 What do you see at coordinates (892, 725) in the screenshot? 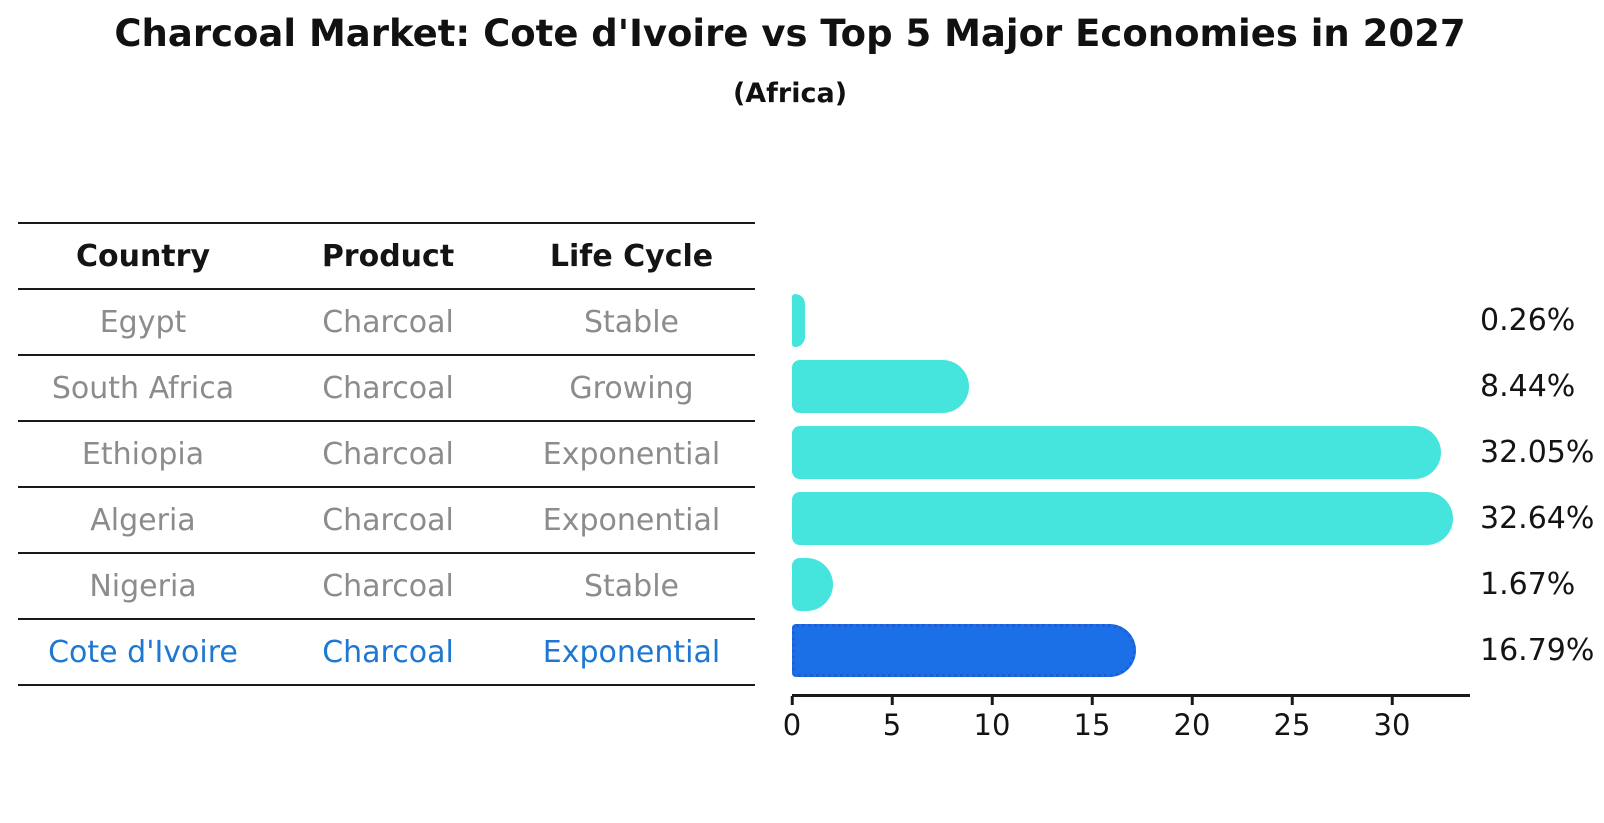
I see `x-axis-tick-label: 5` at bounding box center [892, 725].